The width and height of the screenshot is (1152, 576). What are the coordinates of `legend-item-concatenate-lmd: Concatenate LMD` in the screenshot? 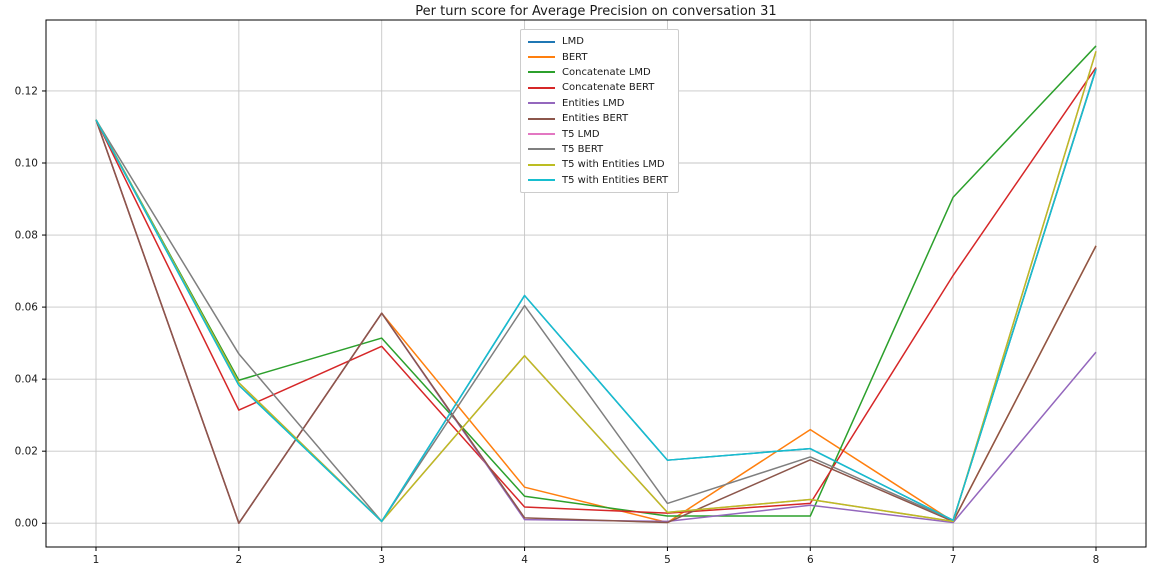 It's located at (598, 72).